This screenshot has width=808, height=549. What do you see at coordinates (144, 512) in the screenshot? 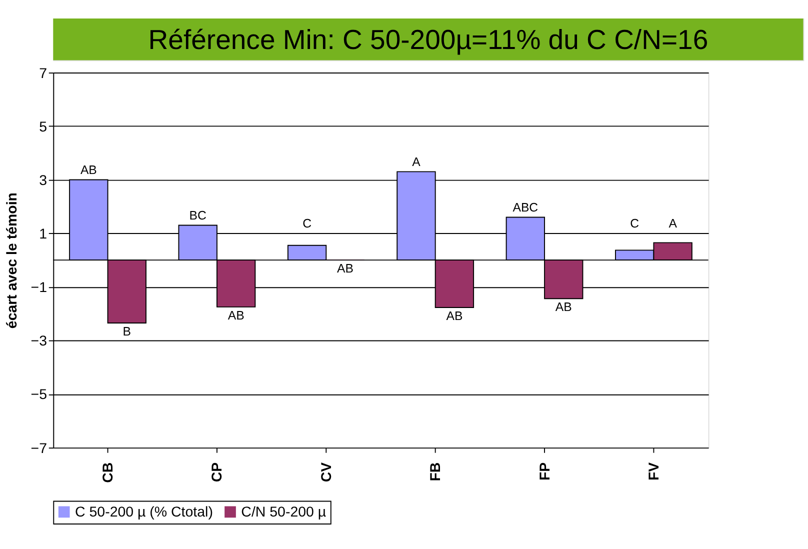
I see `legend-label: C 50-200 µ (% Ctotal)` at bounding box center [144, 512].